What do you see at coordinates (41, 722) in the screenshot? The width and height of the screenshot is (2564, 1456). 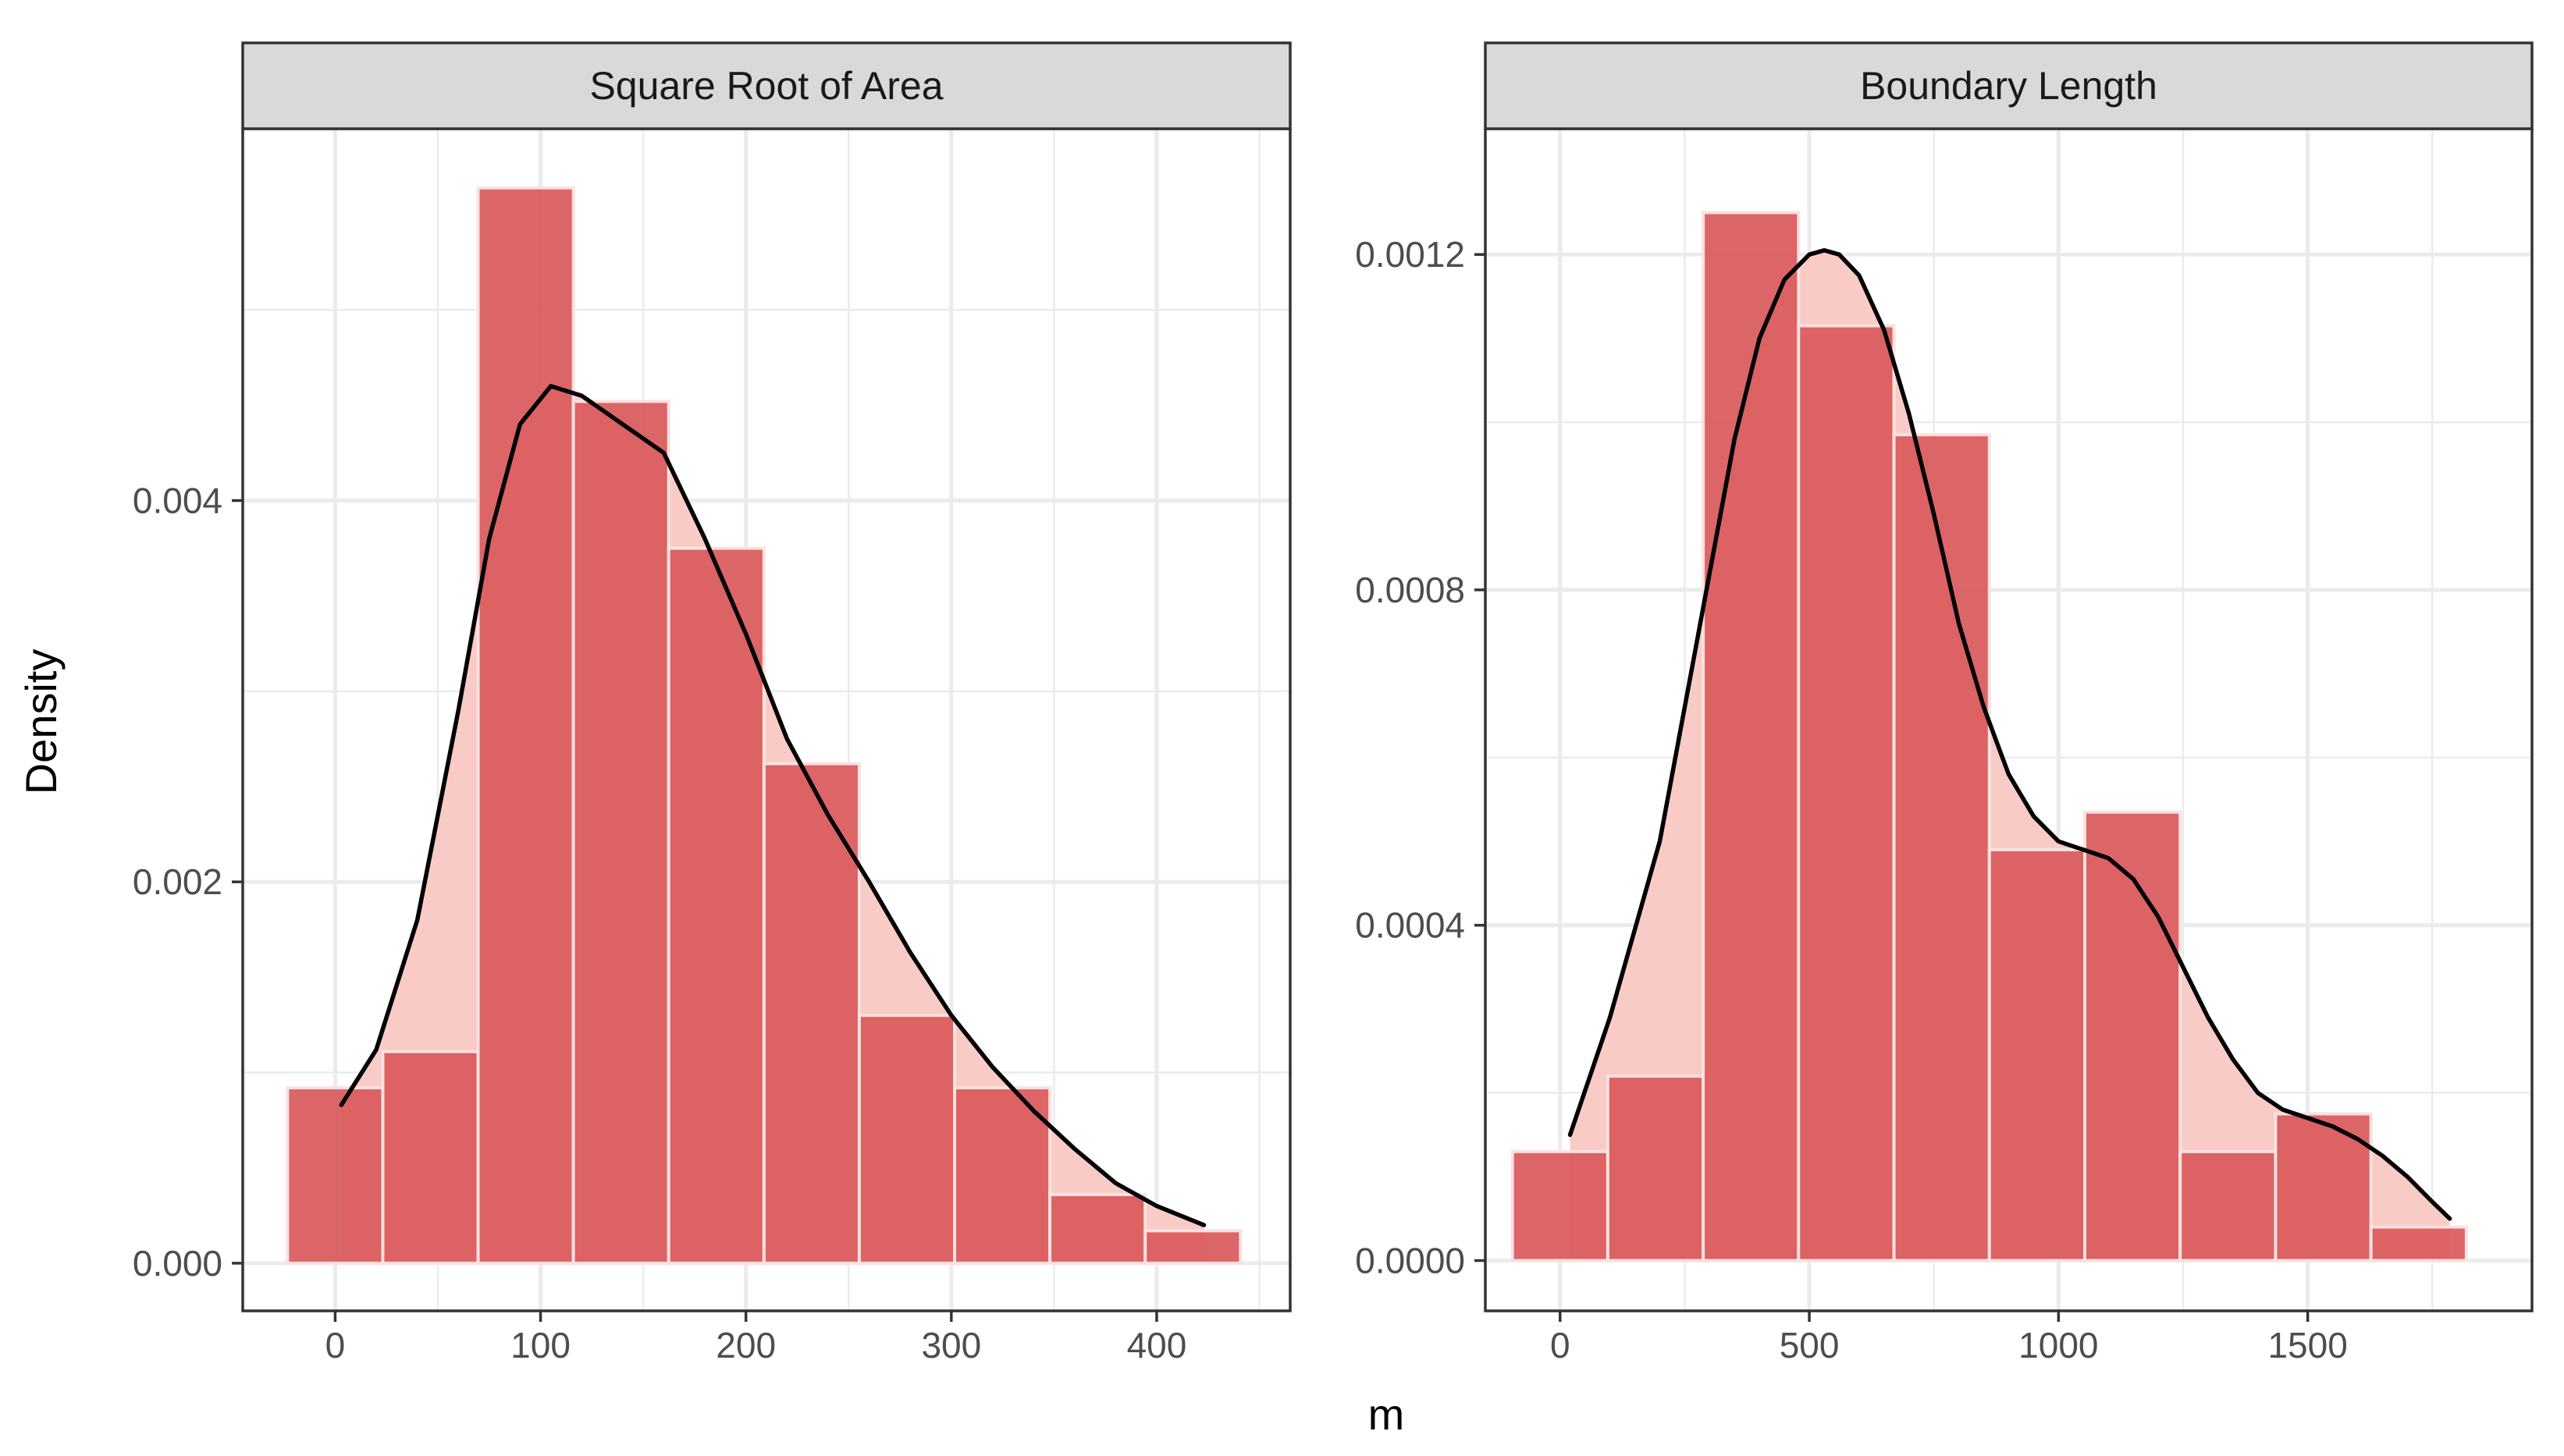 I see `y-axis-title: Density` at bounding box center [41, 722].